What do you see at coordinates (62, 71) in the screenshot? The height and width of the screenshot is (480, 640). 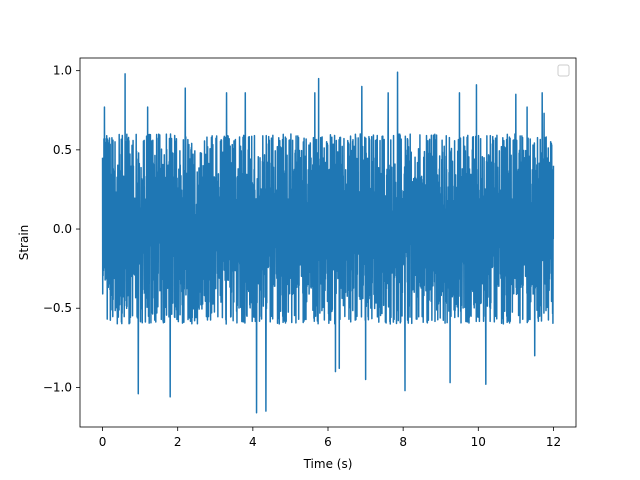 I see `y-tick-label: 1.0` at bounding box center [62, 71].